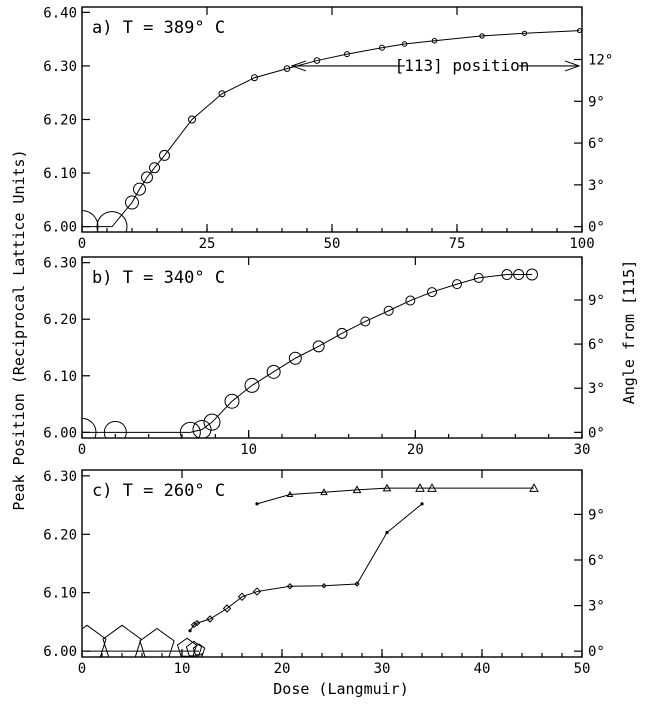  What do you see at coordinates (60, 377) in the screenshot?
I see `y-tick-label: 6.10` at bounding box center [60, 377].